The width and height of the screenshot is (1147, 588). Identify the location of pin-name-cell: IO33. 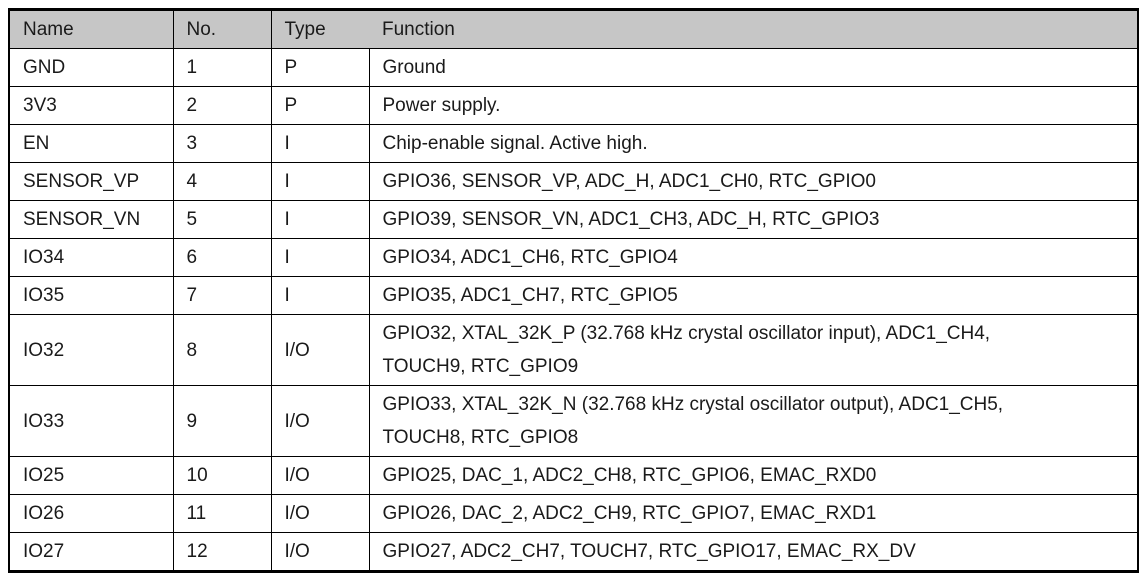
(91, 421).